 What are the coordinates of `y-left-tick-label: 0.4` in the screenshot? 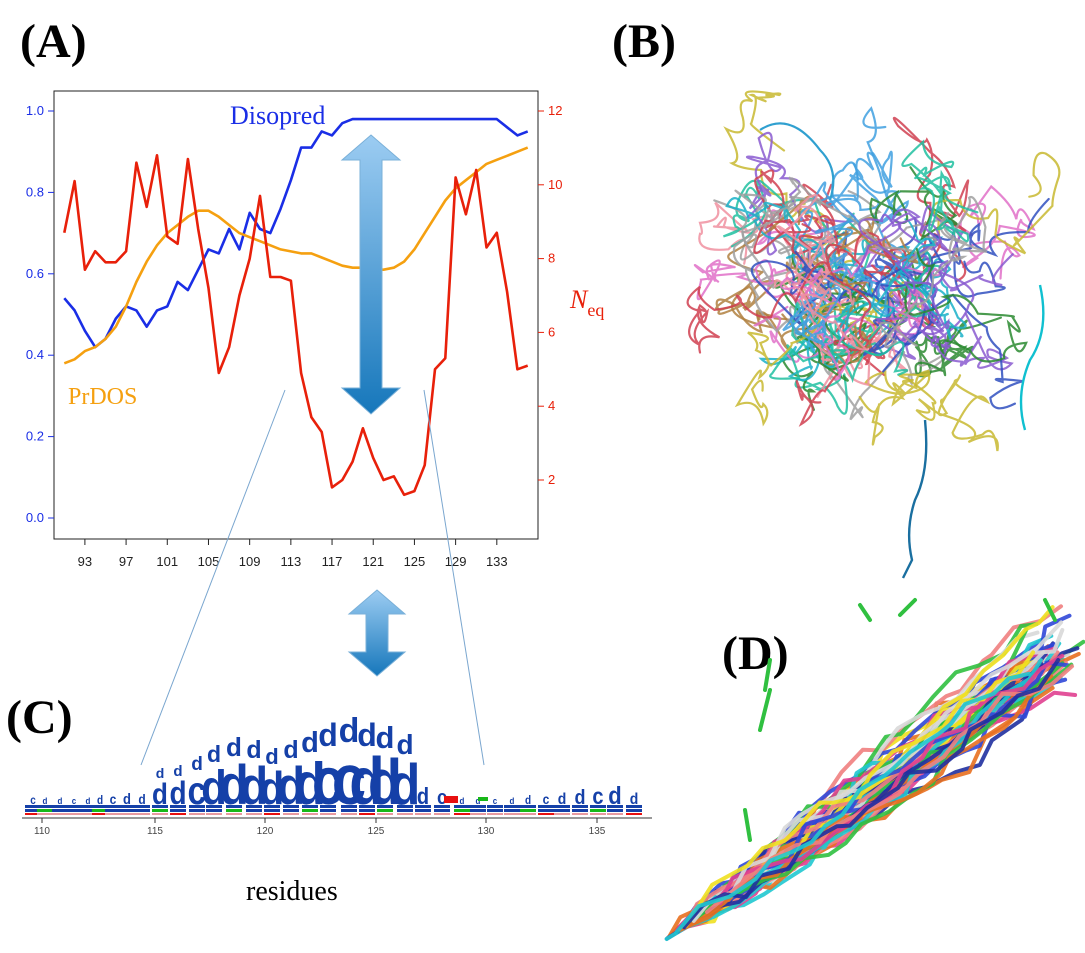 It's located at (35, 354).